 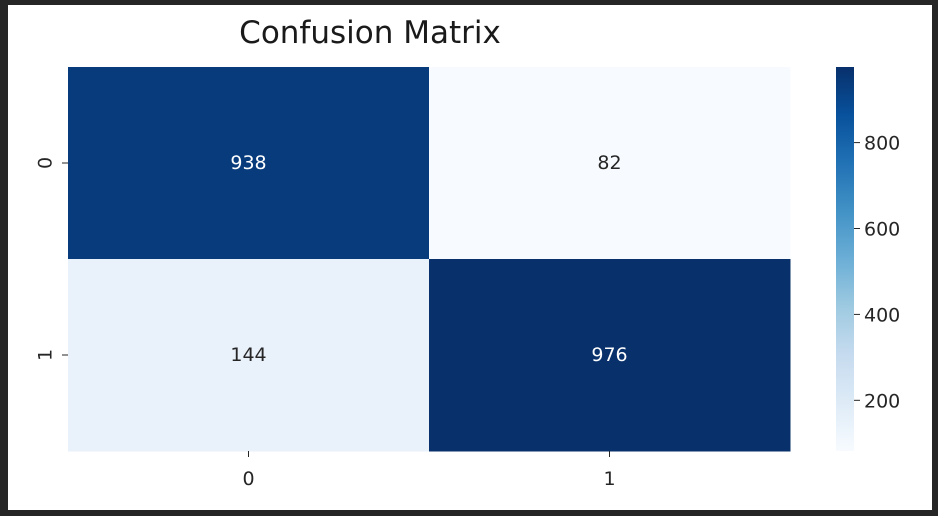 I want to click on cell-value-0-1: 82, so click(x=609, y=163).